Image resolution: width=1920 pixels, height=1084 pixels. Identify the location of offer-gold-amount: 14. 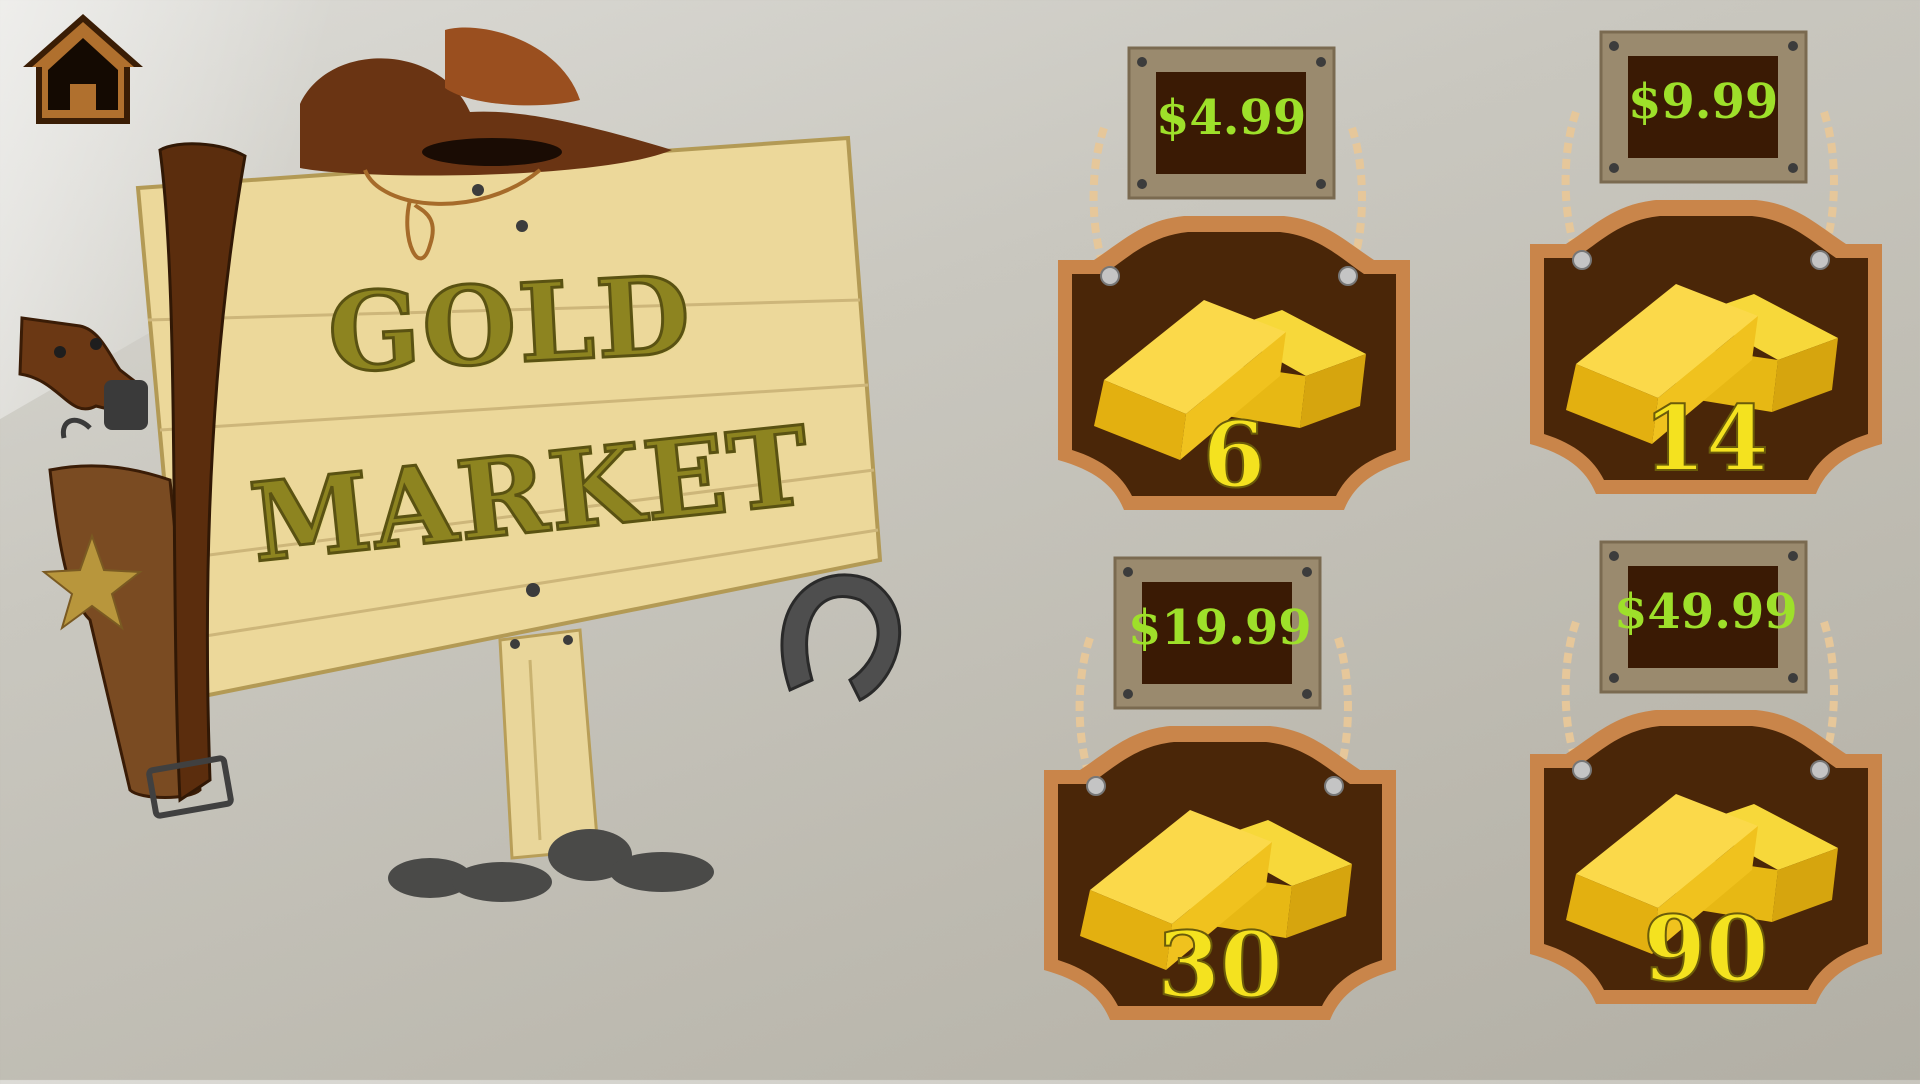
(1705, 439).